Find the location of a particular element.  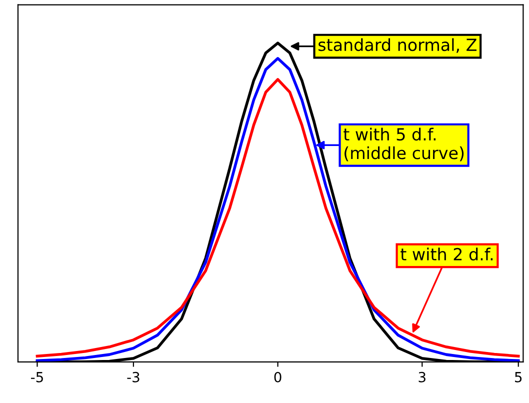

annotation: standard normal, Z is located at coordinates (397, 45).